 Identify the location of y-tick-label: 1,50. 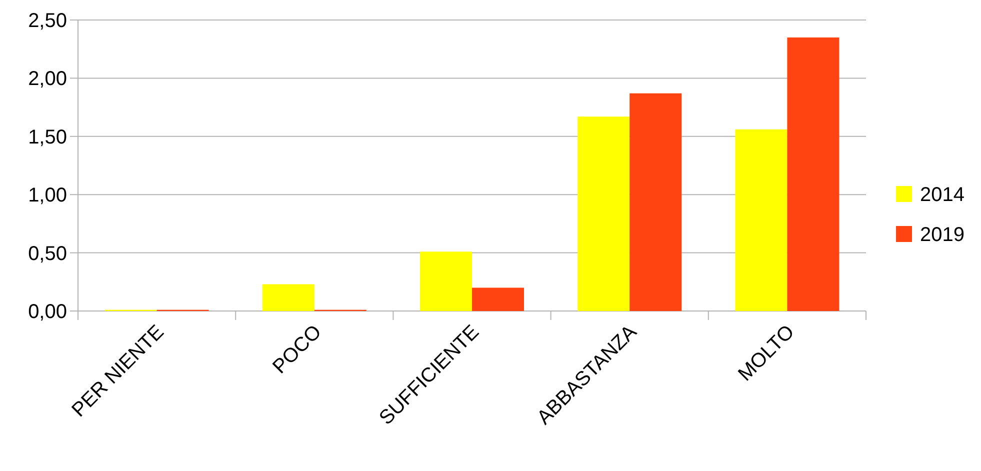
(47, 137).